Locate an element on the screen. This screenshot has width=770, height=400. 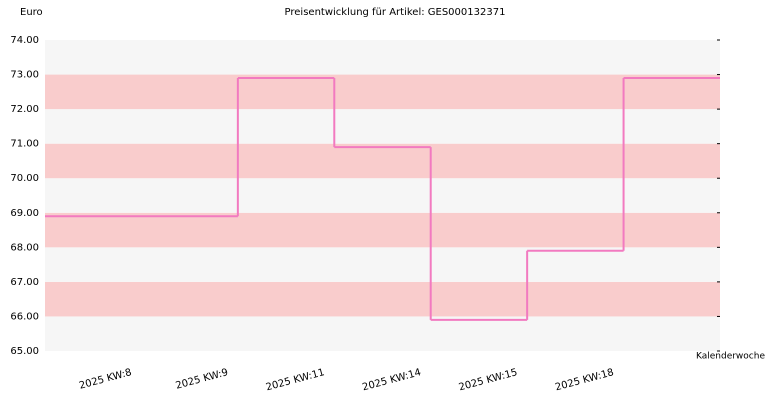
y-tick-label: 67.00 is located at coordinates (24, 282).